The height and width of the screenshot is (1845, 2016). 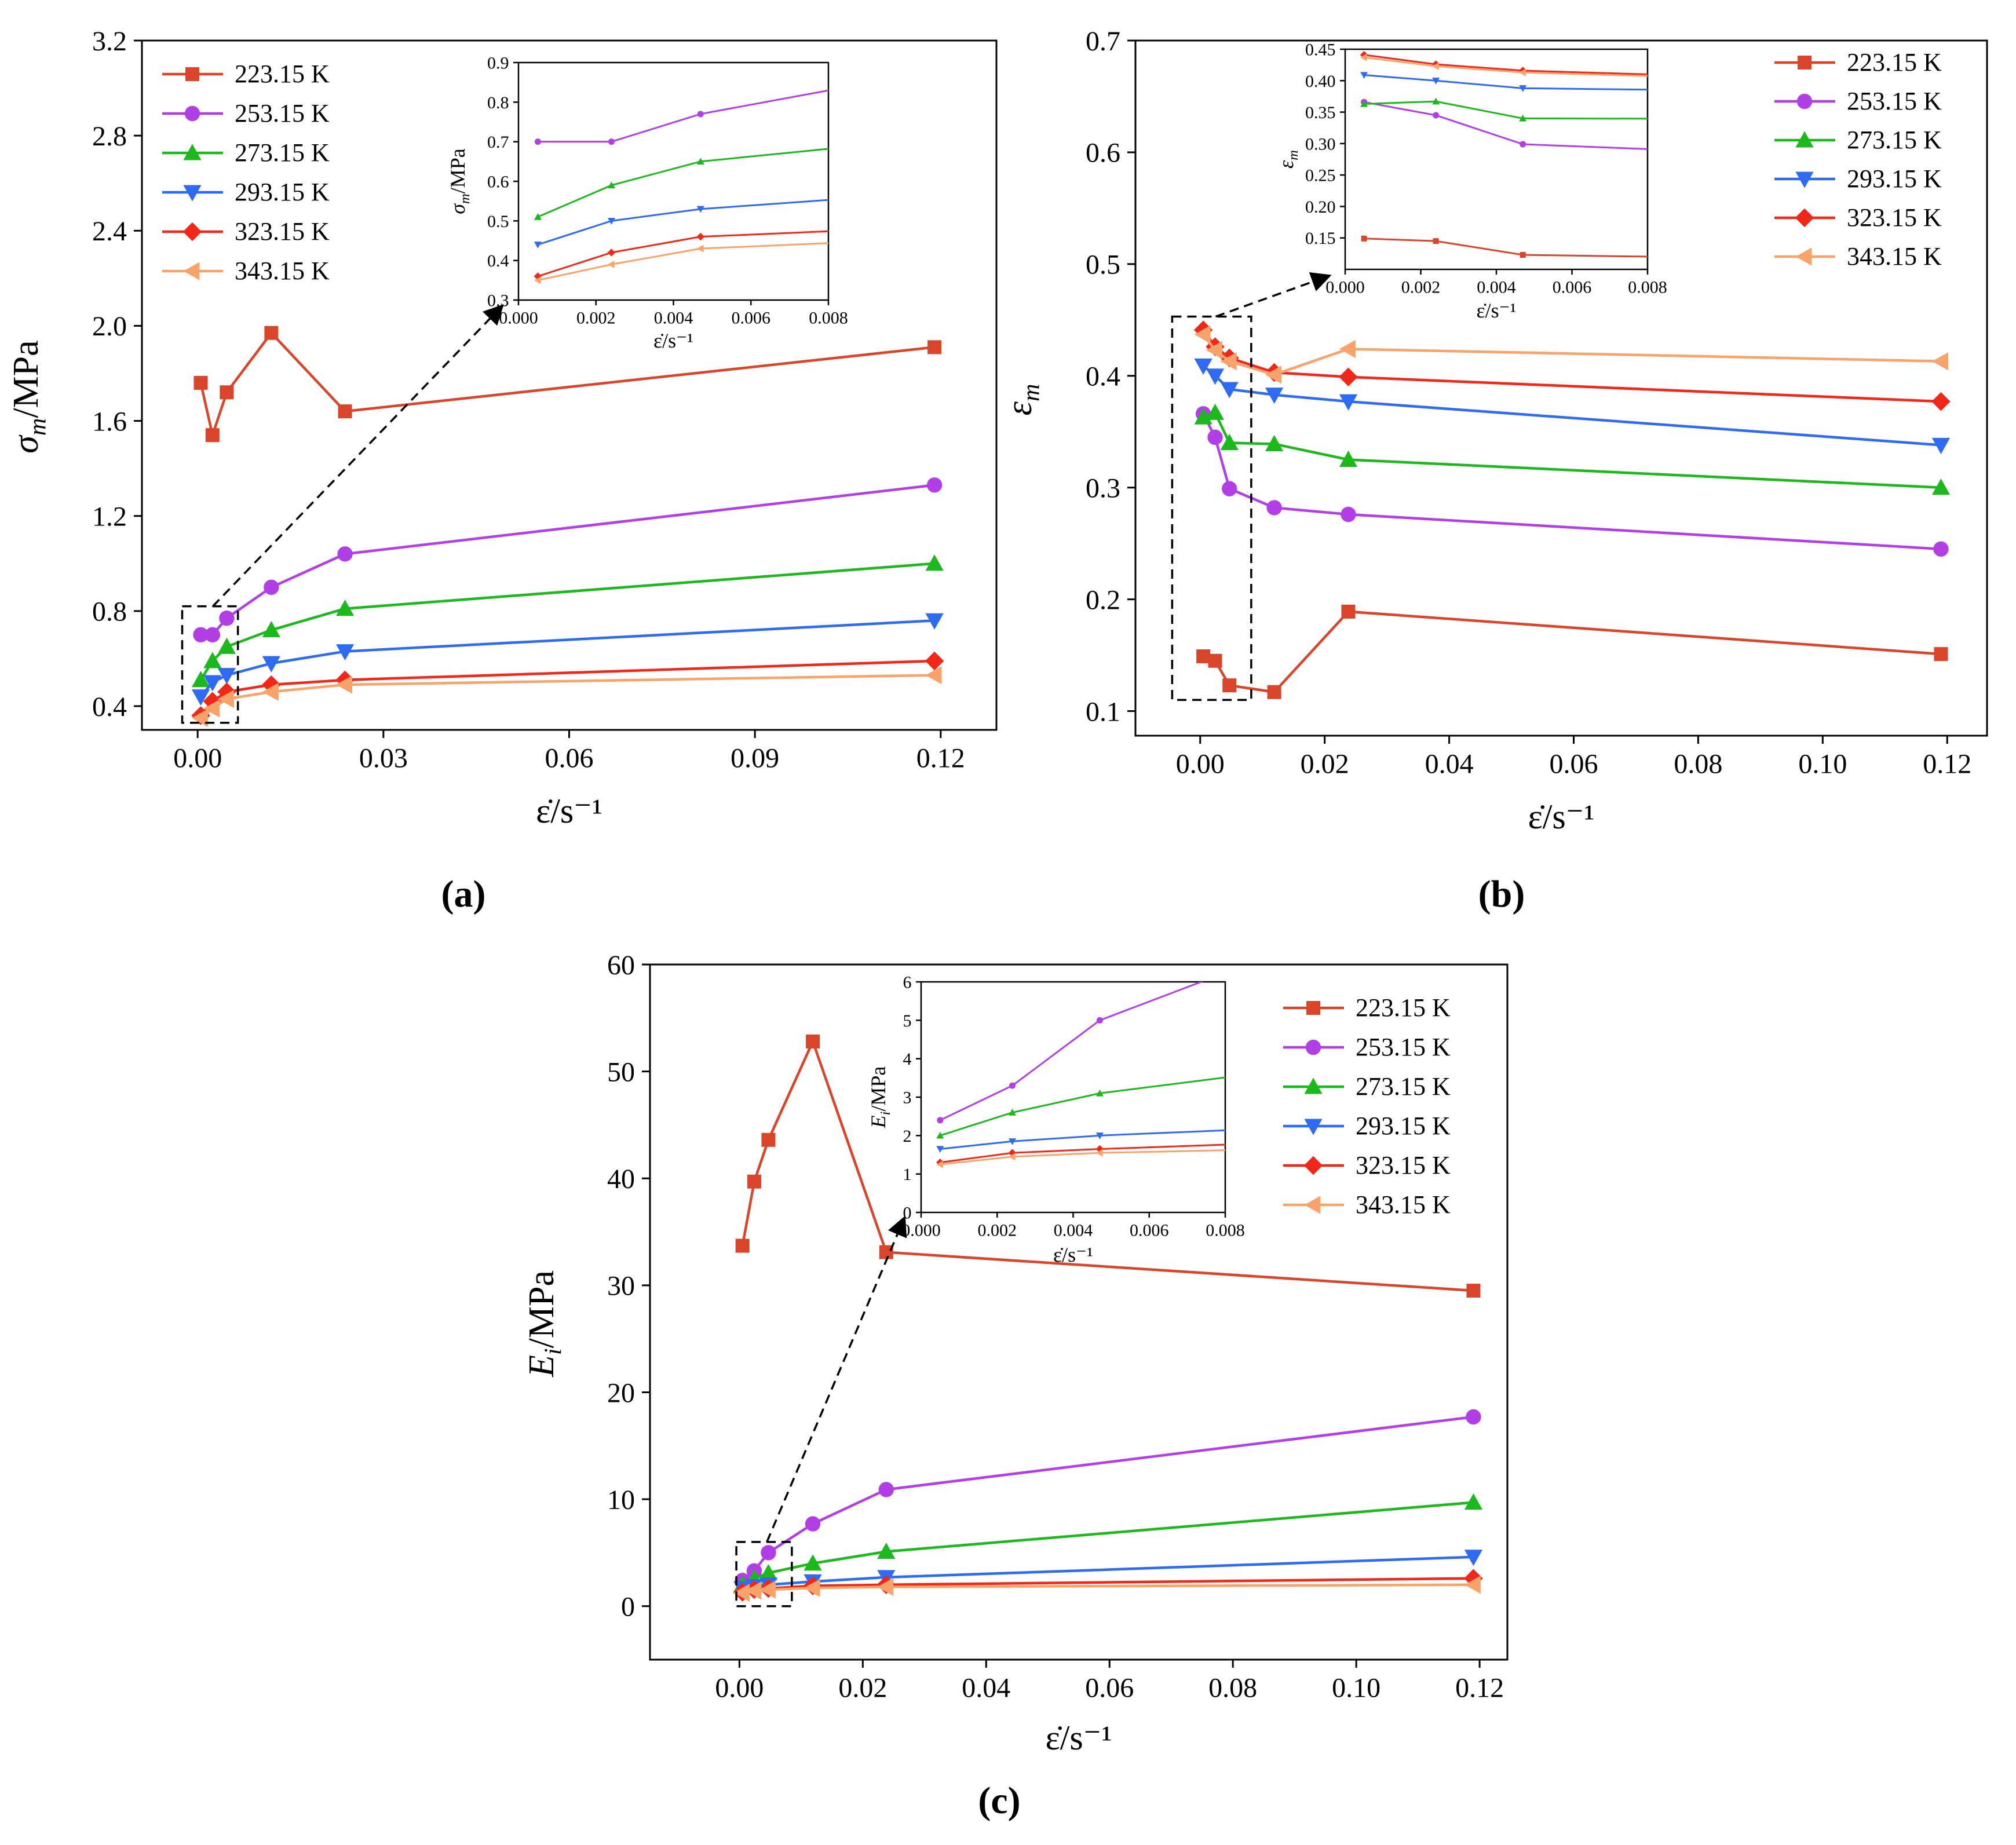 What do you see at coordinates (674, 181) in the screenshot?
I see `panel-a-inset-frame` at bounding box center [674, 181].